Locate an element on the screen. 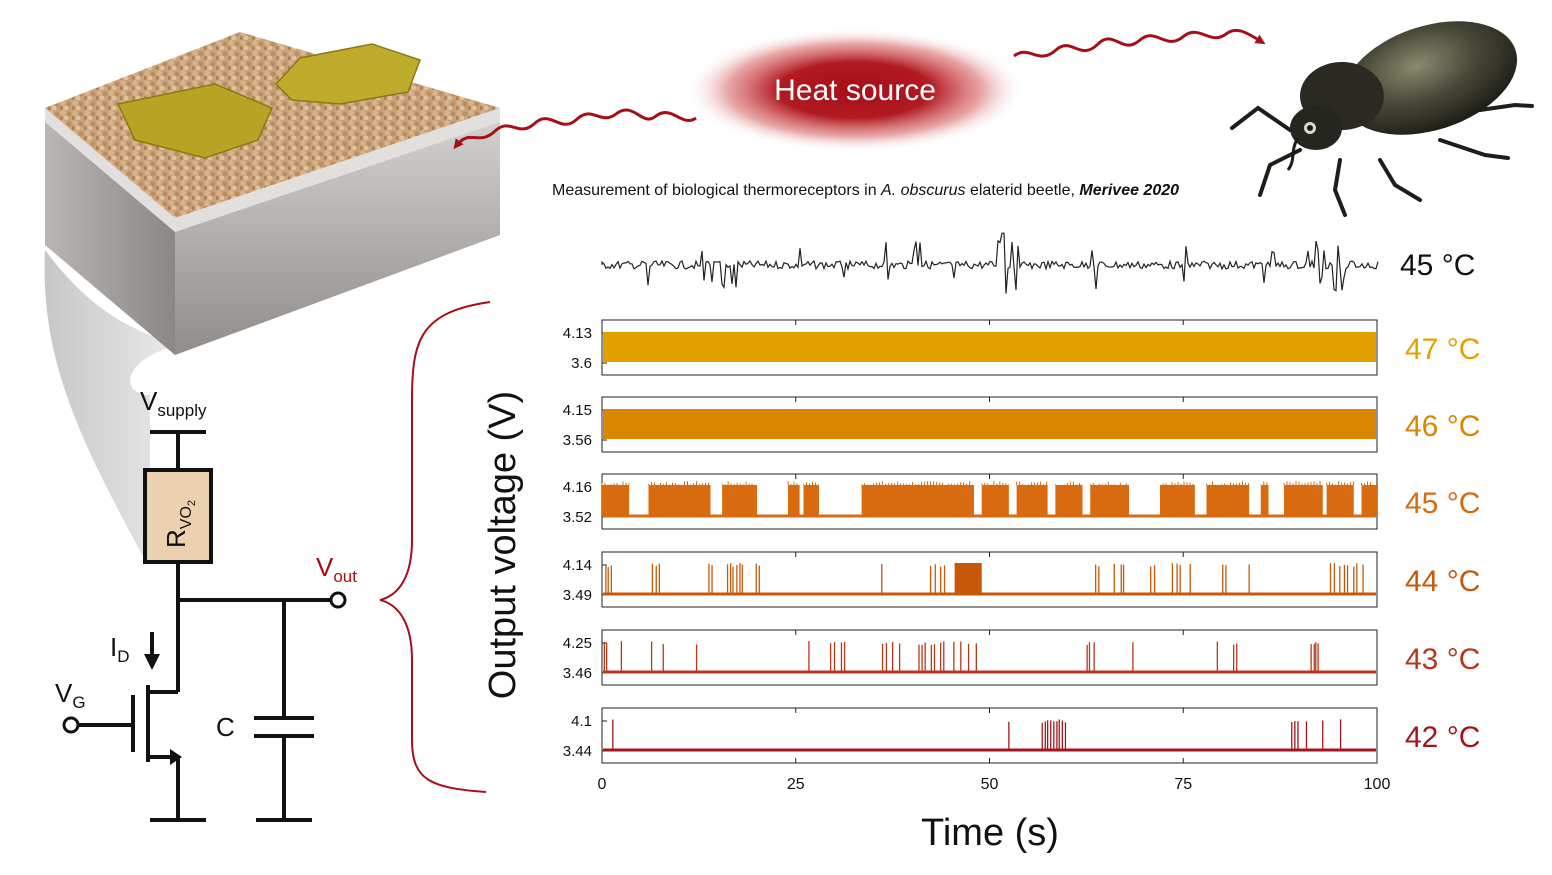 Image resolution: width=1552 pixels, height=875 pixels. curly-brace is located at coordinates (435, 547).